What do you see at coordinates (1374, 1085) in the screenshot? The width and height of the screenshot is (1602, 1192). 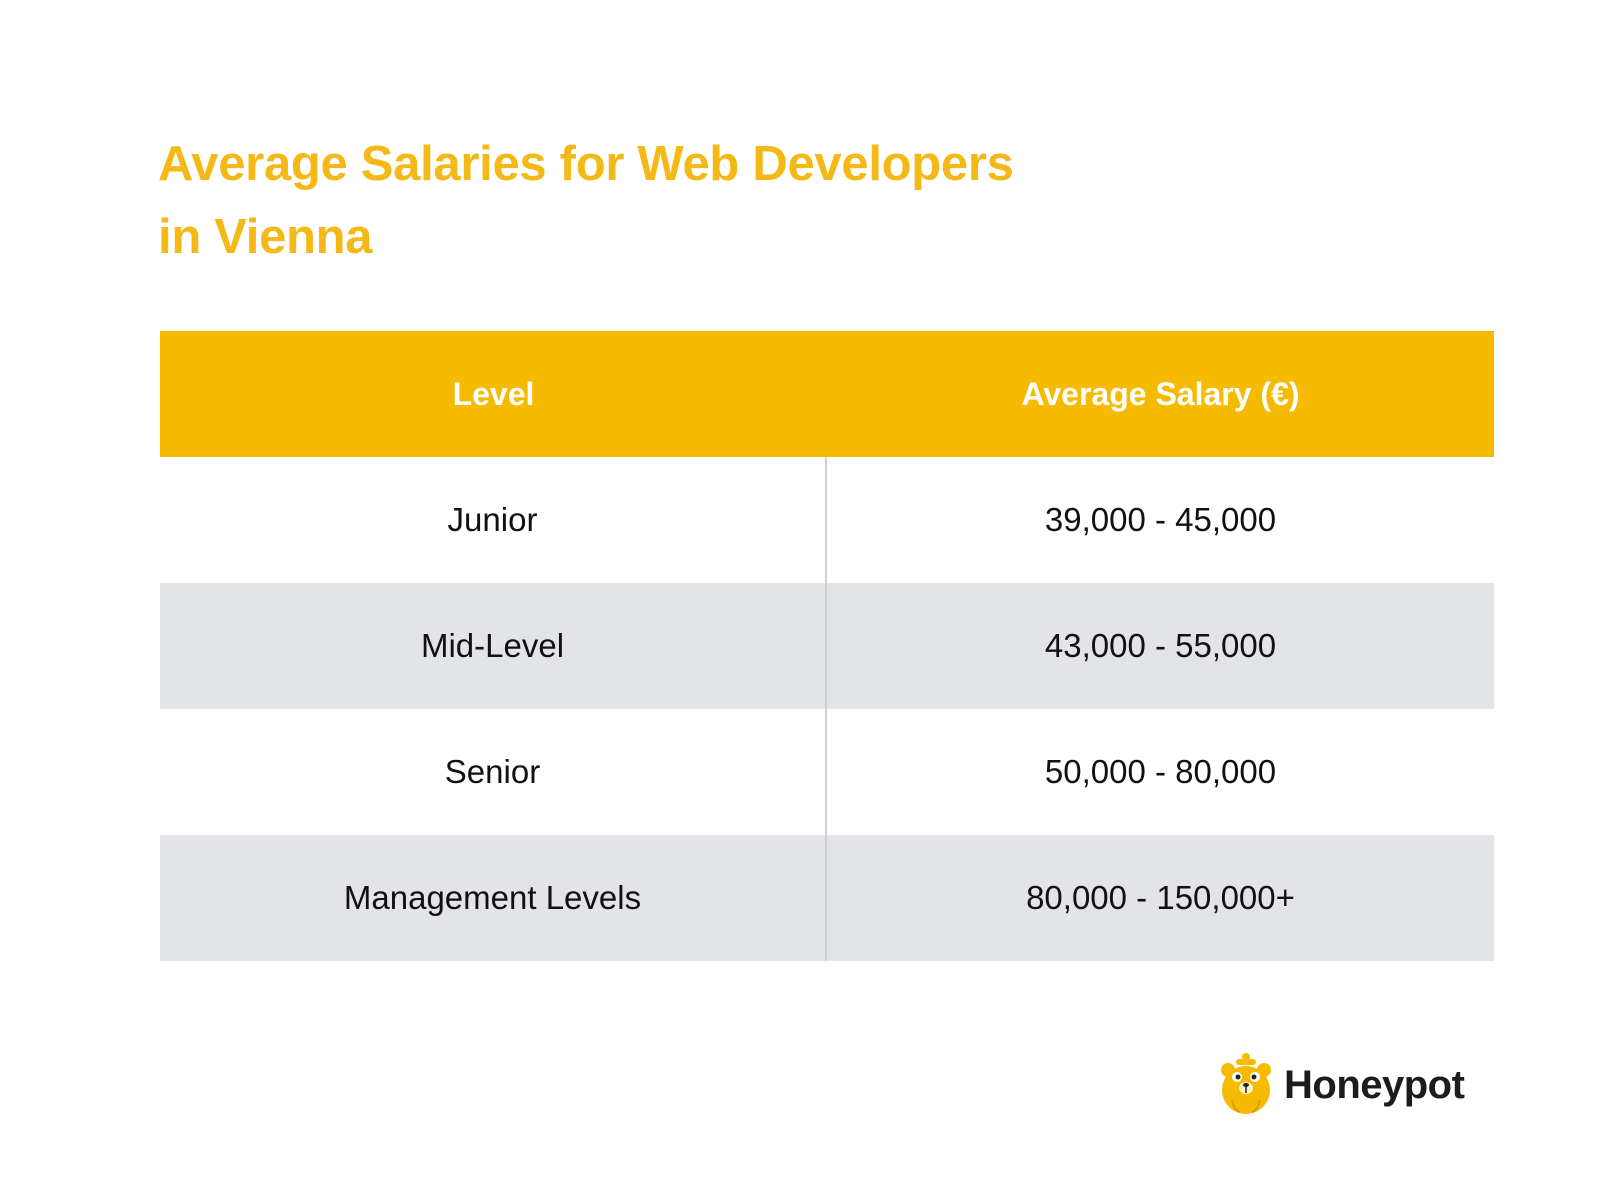 I see `brand-name: Honeypot` at bounding box center [1374, 1085].